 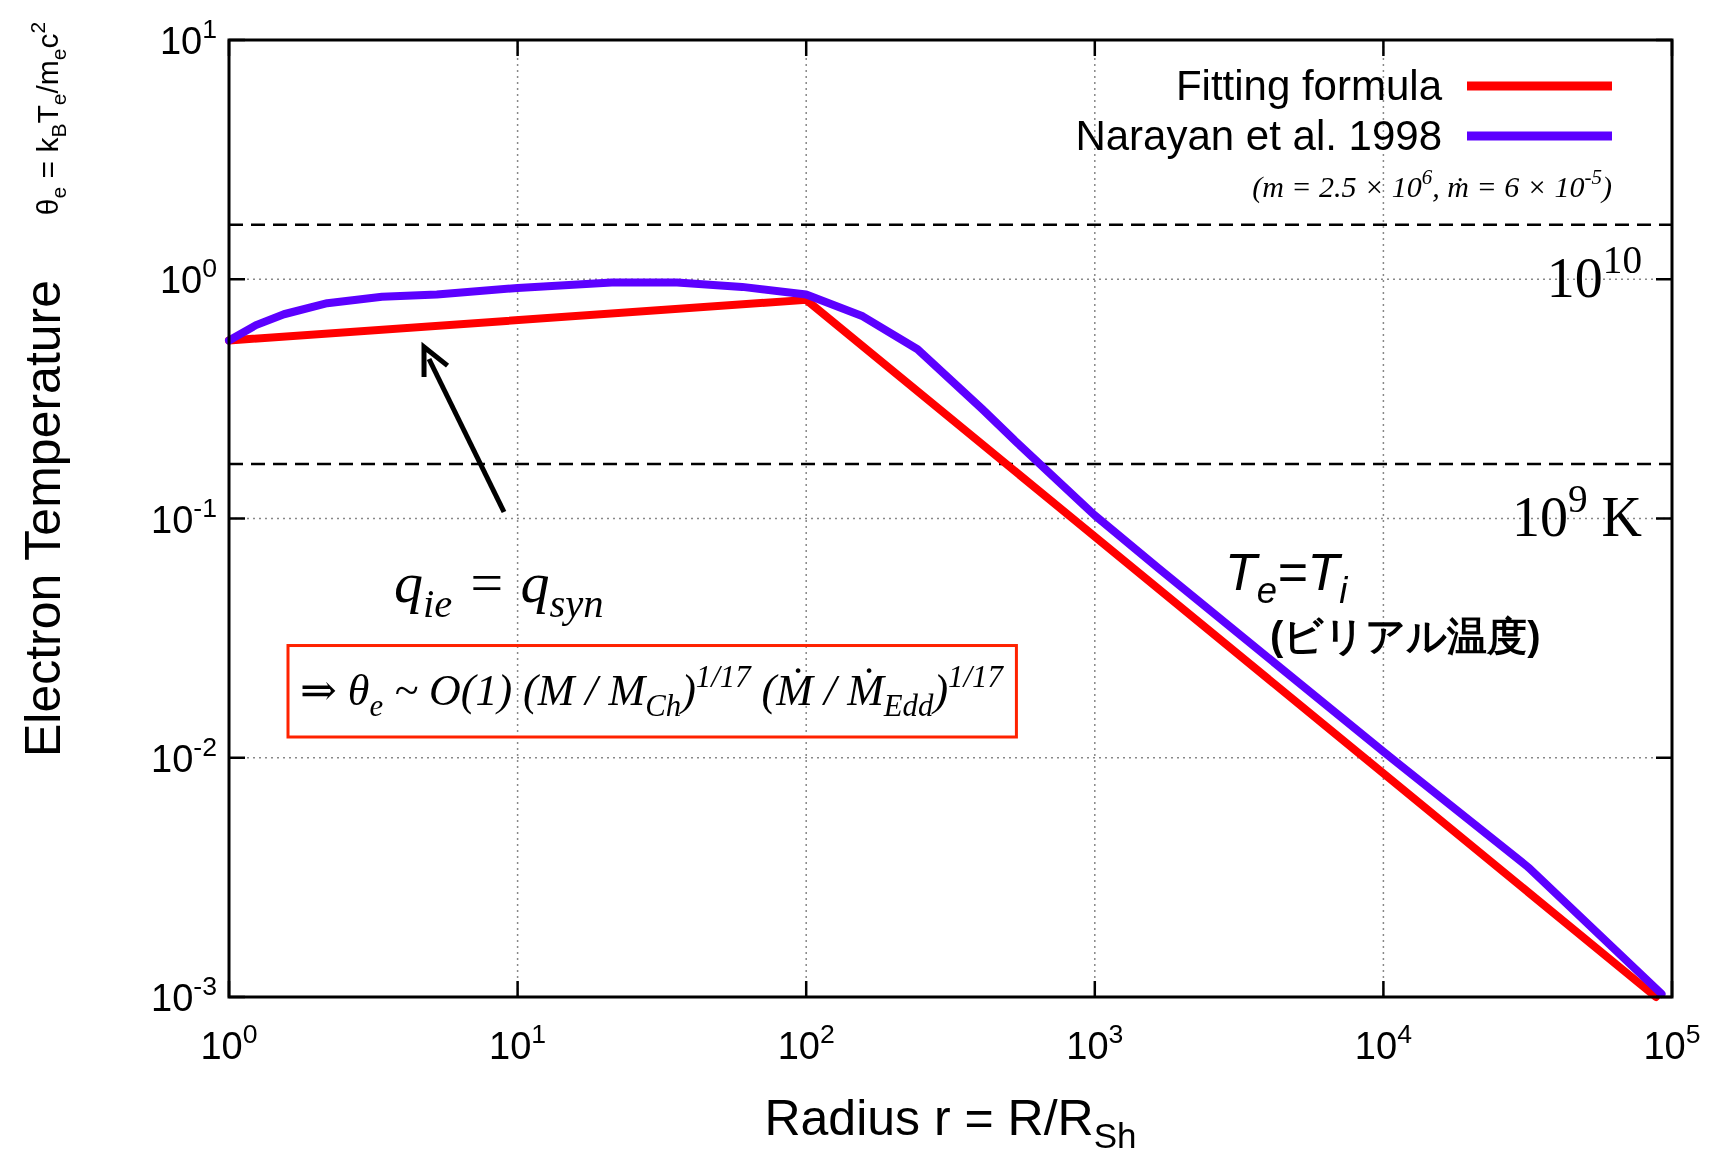 I want to click on y-axis-title: Electron Temperature, so click(x=43, y=518).